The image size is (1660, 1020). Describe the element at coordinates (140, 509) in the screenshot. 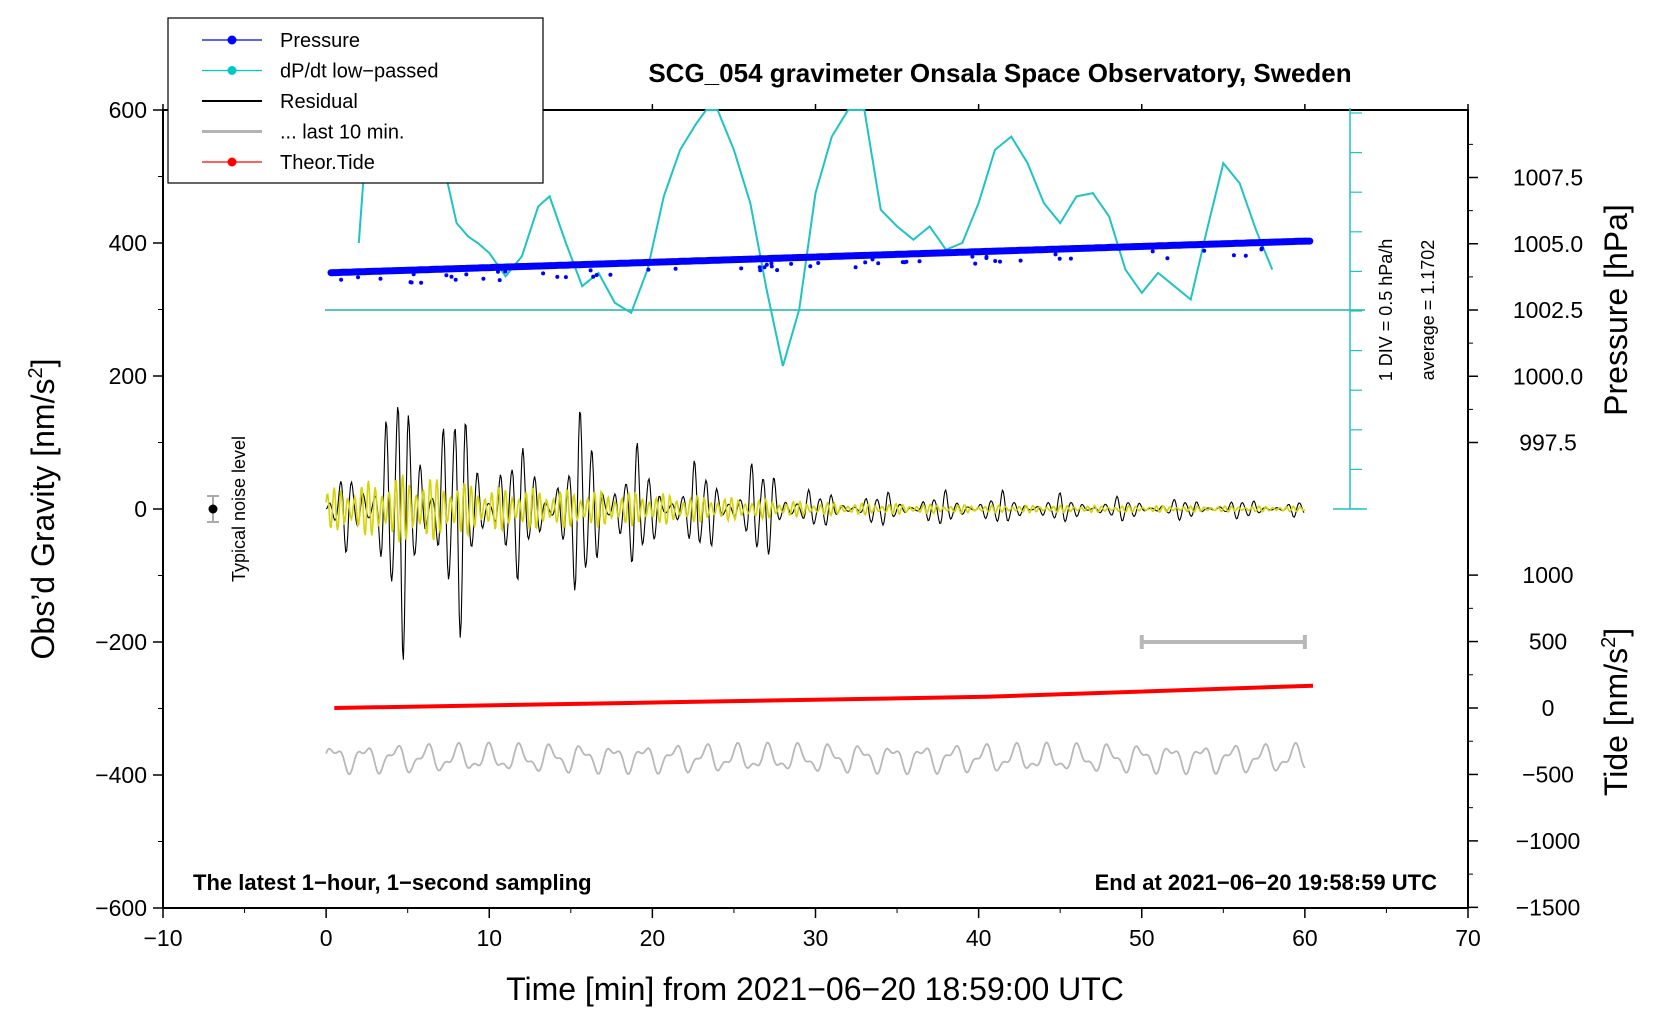

I see `y-tick-label: 0` at that location.